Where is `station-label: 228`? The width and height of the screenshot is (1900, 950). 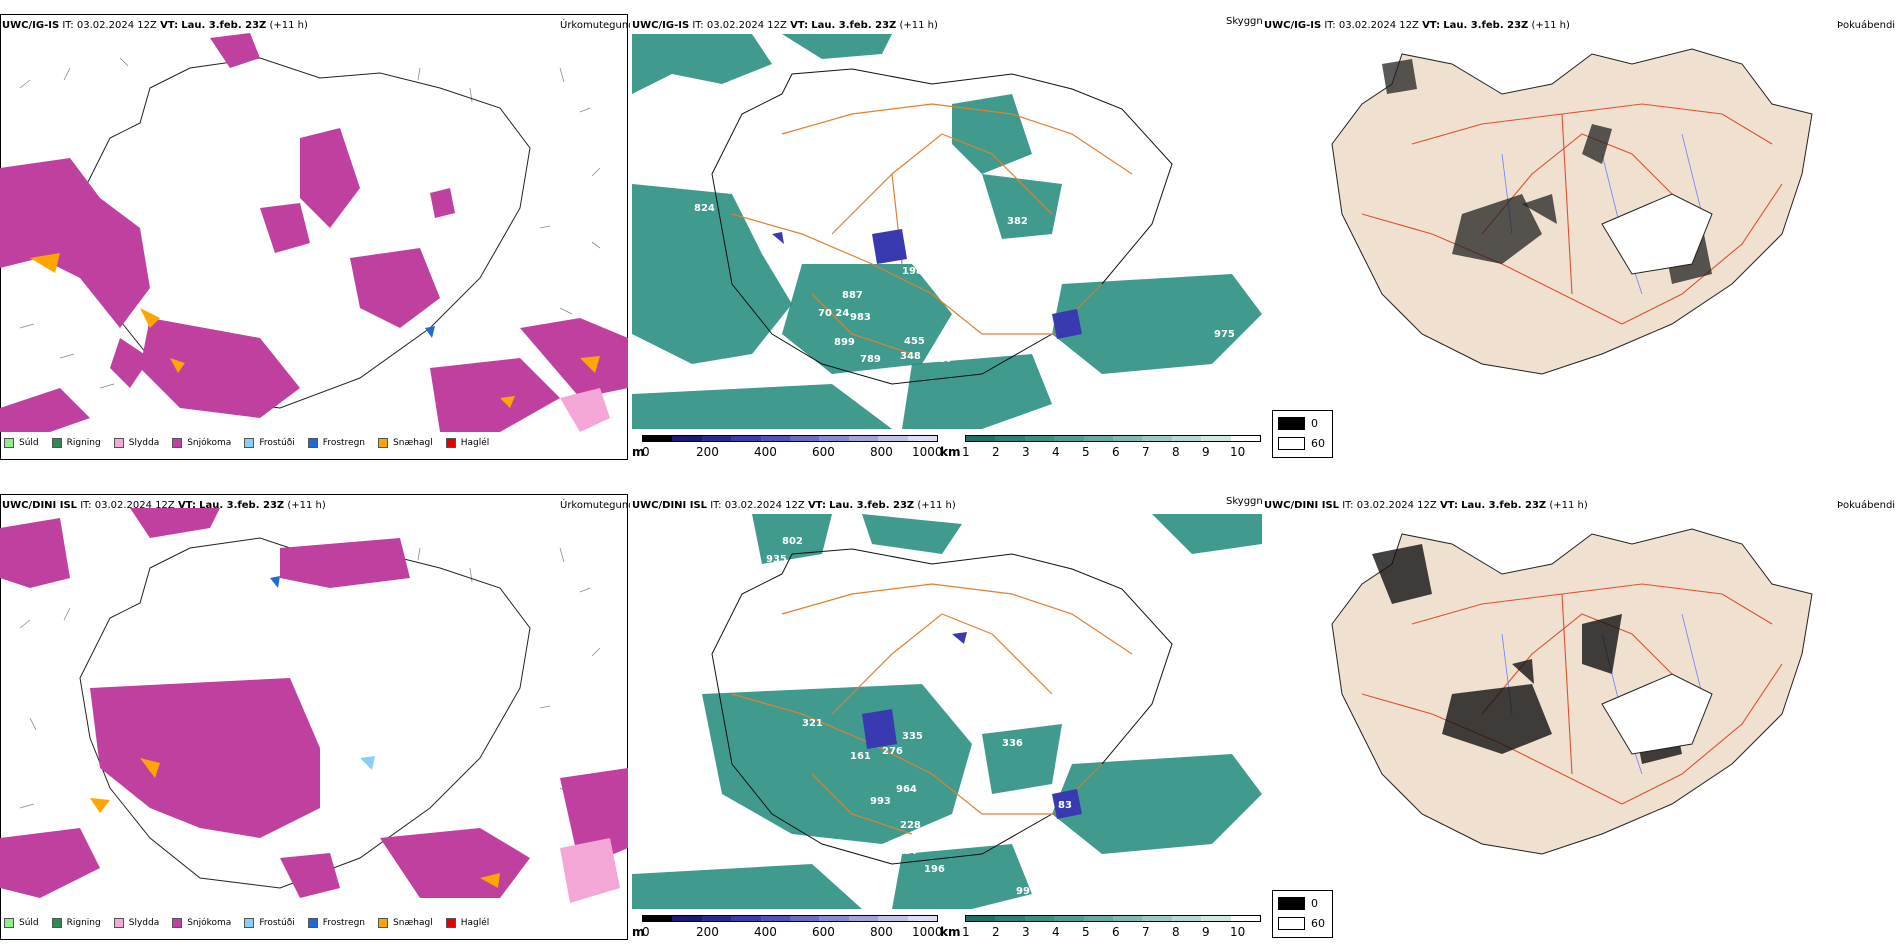
station-label: 228 is located at coordinates (910, 825).